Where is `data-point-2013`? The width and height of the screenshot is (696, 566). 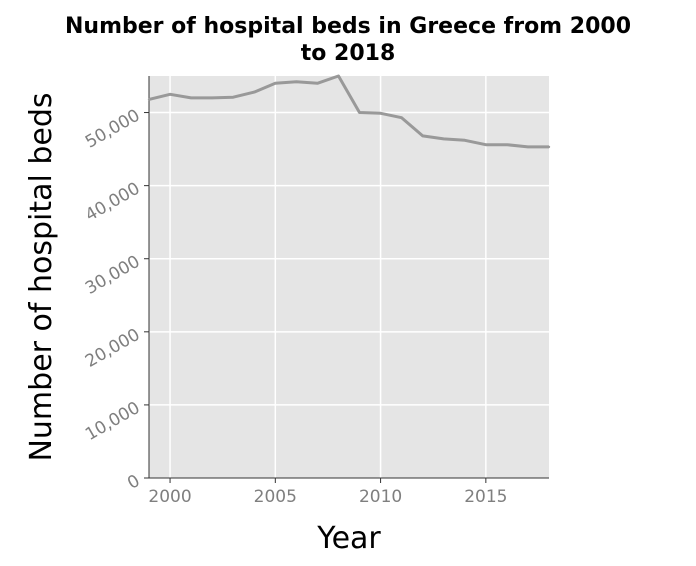
data-point-2013 is located at coordinates (443, 139).